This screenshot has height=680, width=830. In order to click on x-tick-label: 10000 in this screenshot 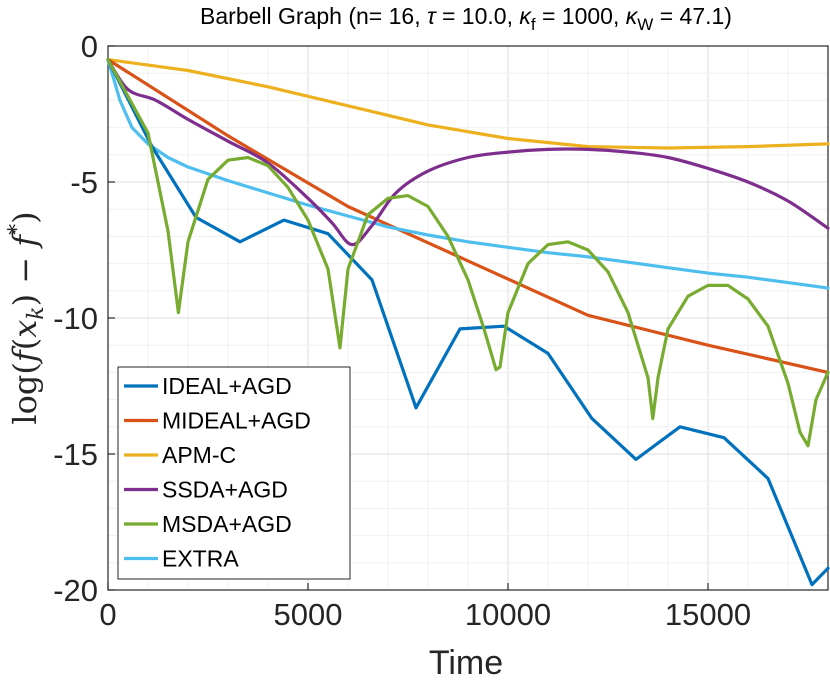, I will do `click(508, 614)`.